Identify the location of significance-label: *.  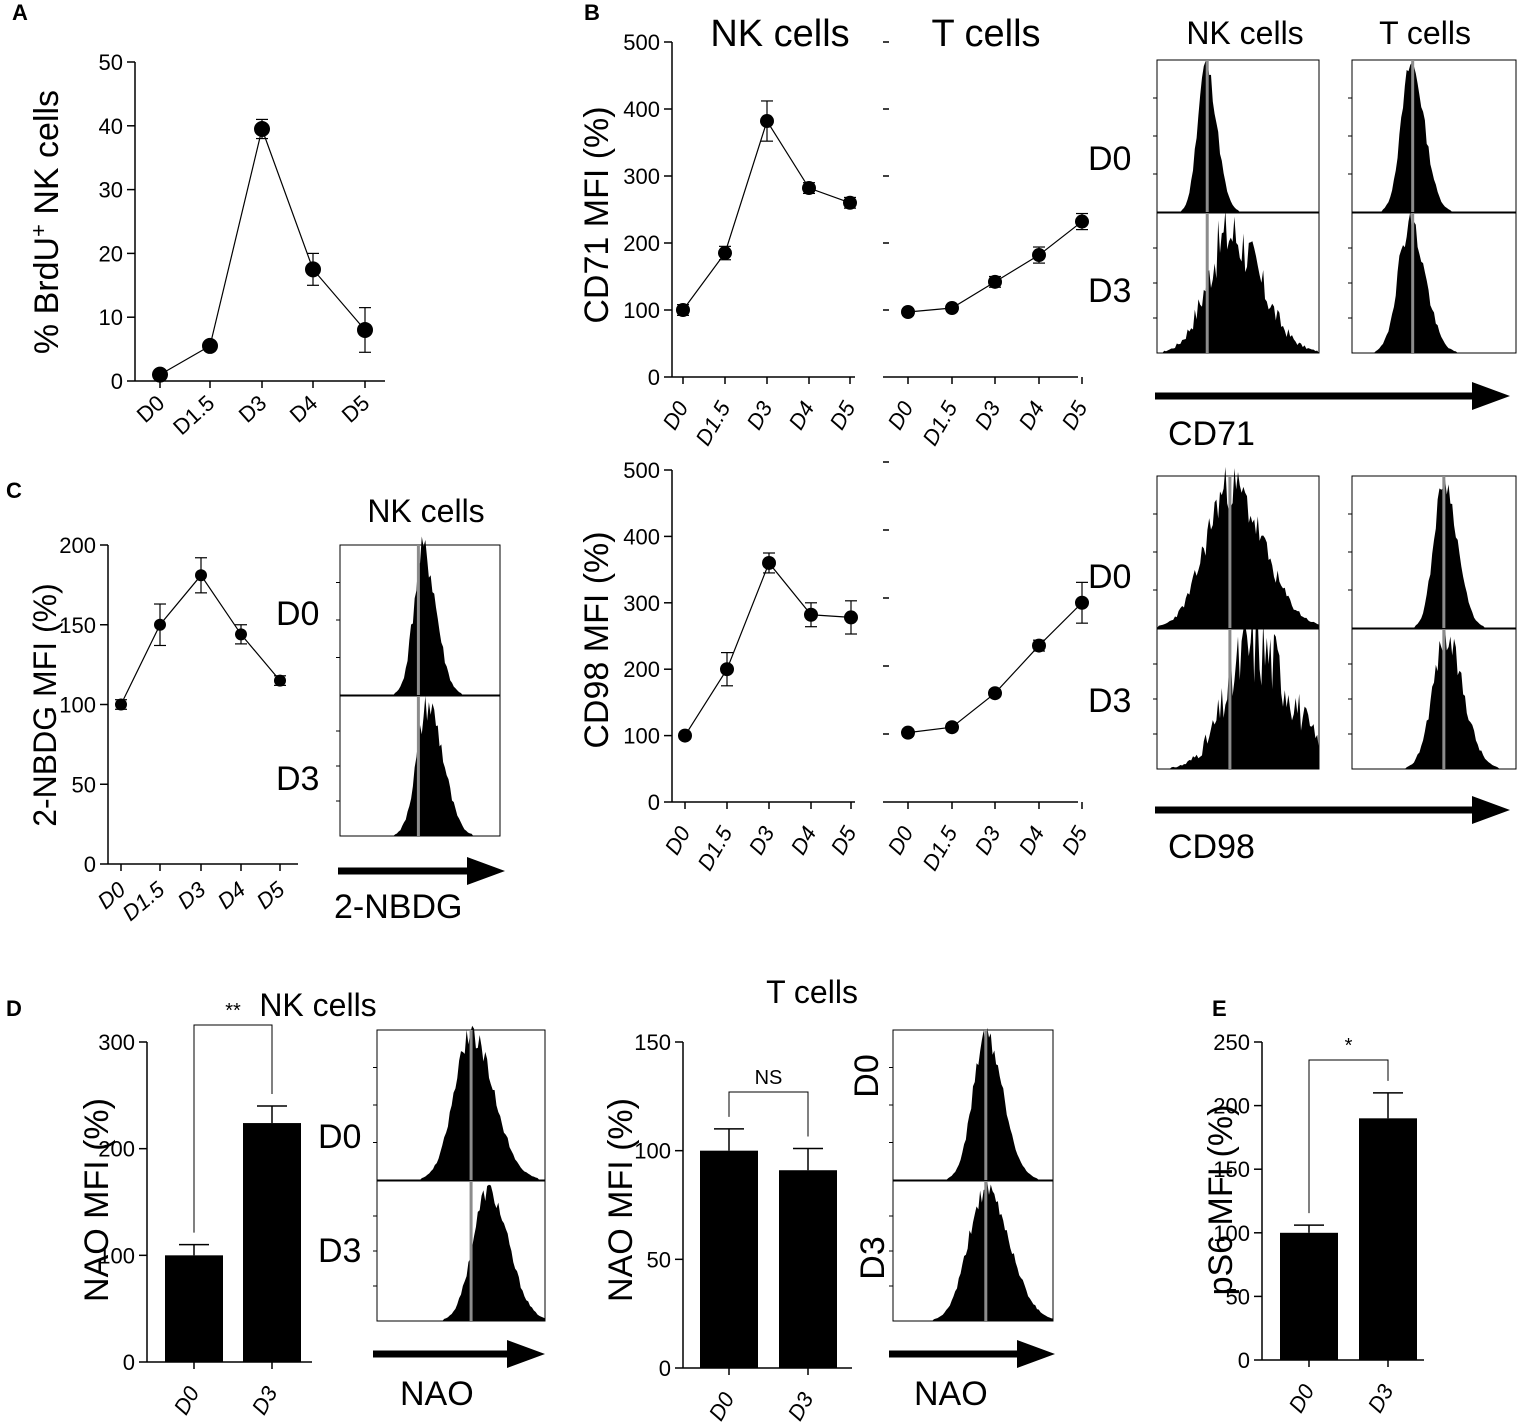
(1349, 1046).